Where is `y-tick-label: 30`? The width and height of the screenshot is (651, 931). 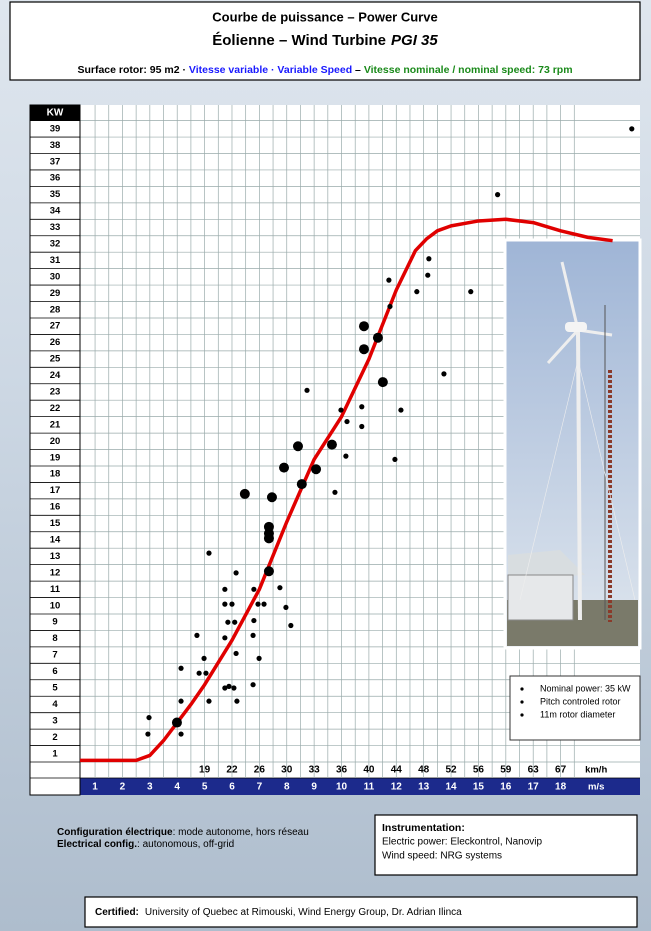
y-tick-label: 30 is located at coordinates (55, 276).